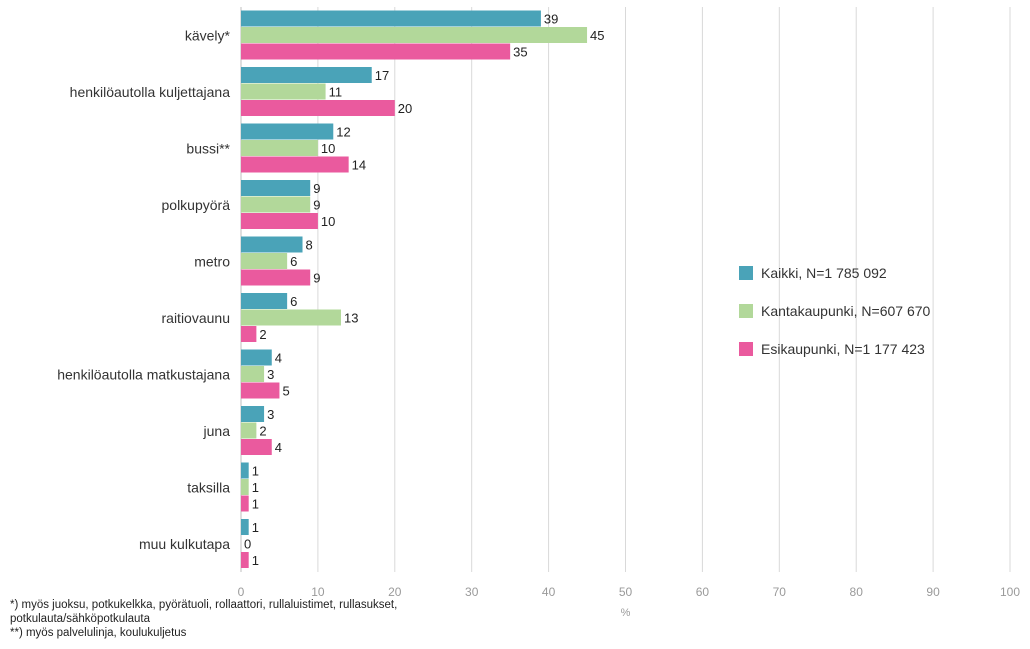 This screenshot has height=649, width=1030. What do you see at coordinates (351, 317) in the screenshot?
I see `data-label: 13` at bounding box center [351, 317].